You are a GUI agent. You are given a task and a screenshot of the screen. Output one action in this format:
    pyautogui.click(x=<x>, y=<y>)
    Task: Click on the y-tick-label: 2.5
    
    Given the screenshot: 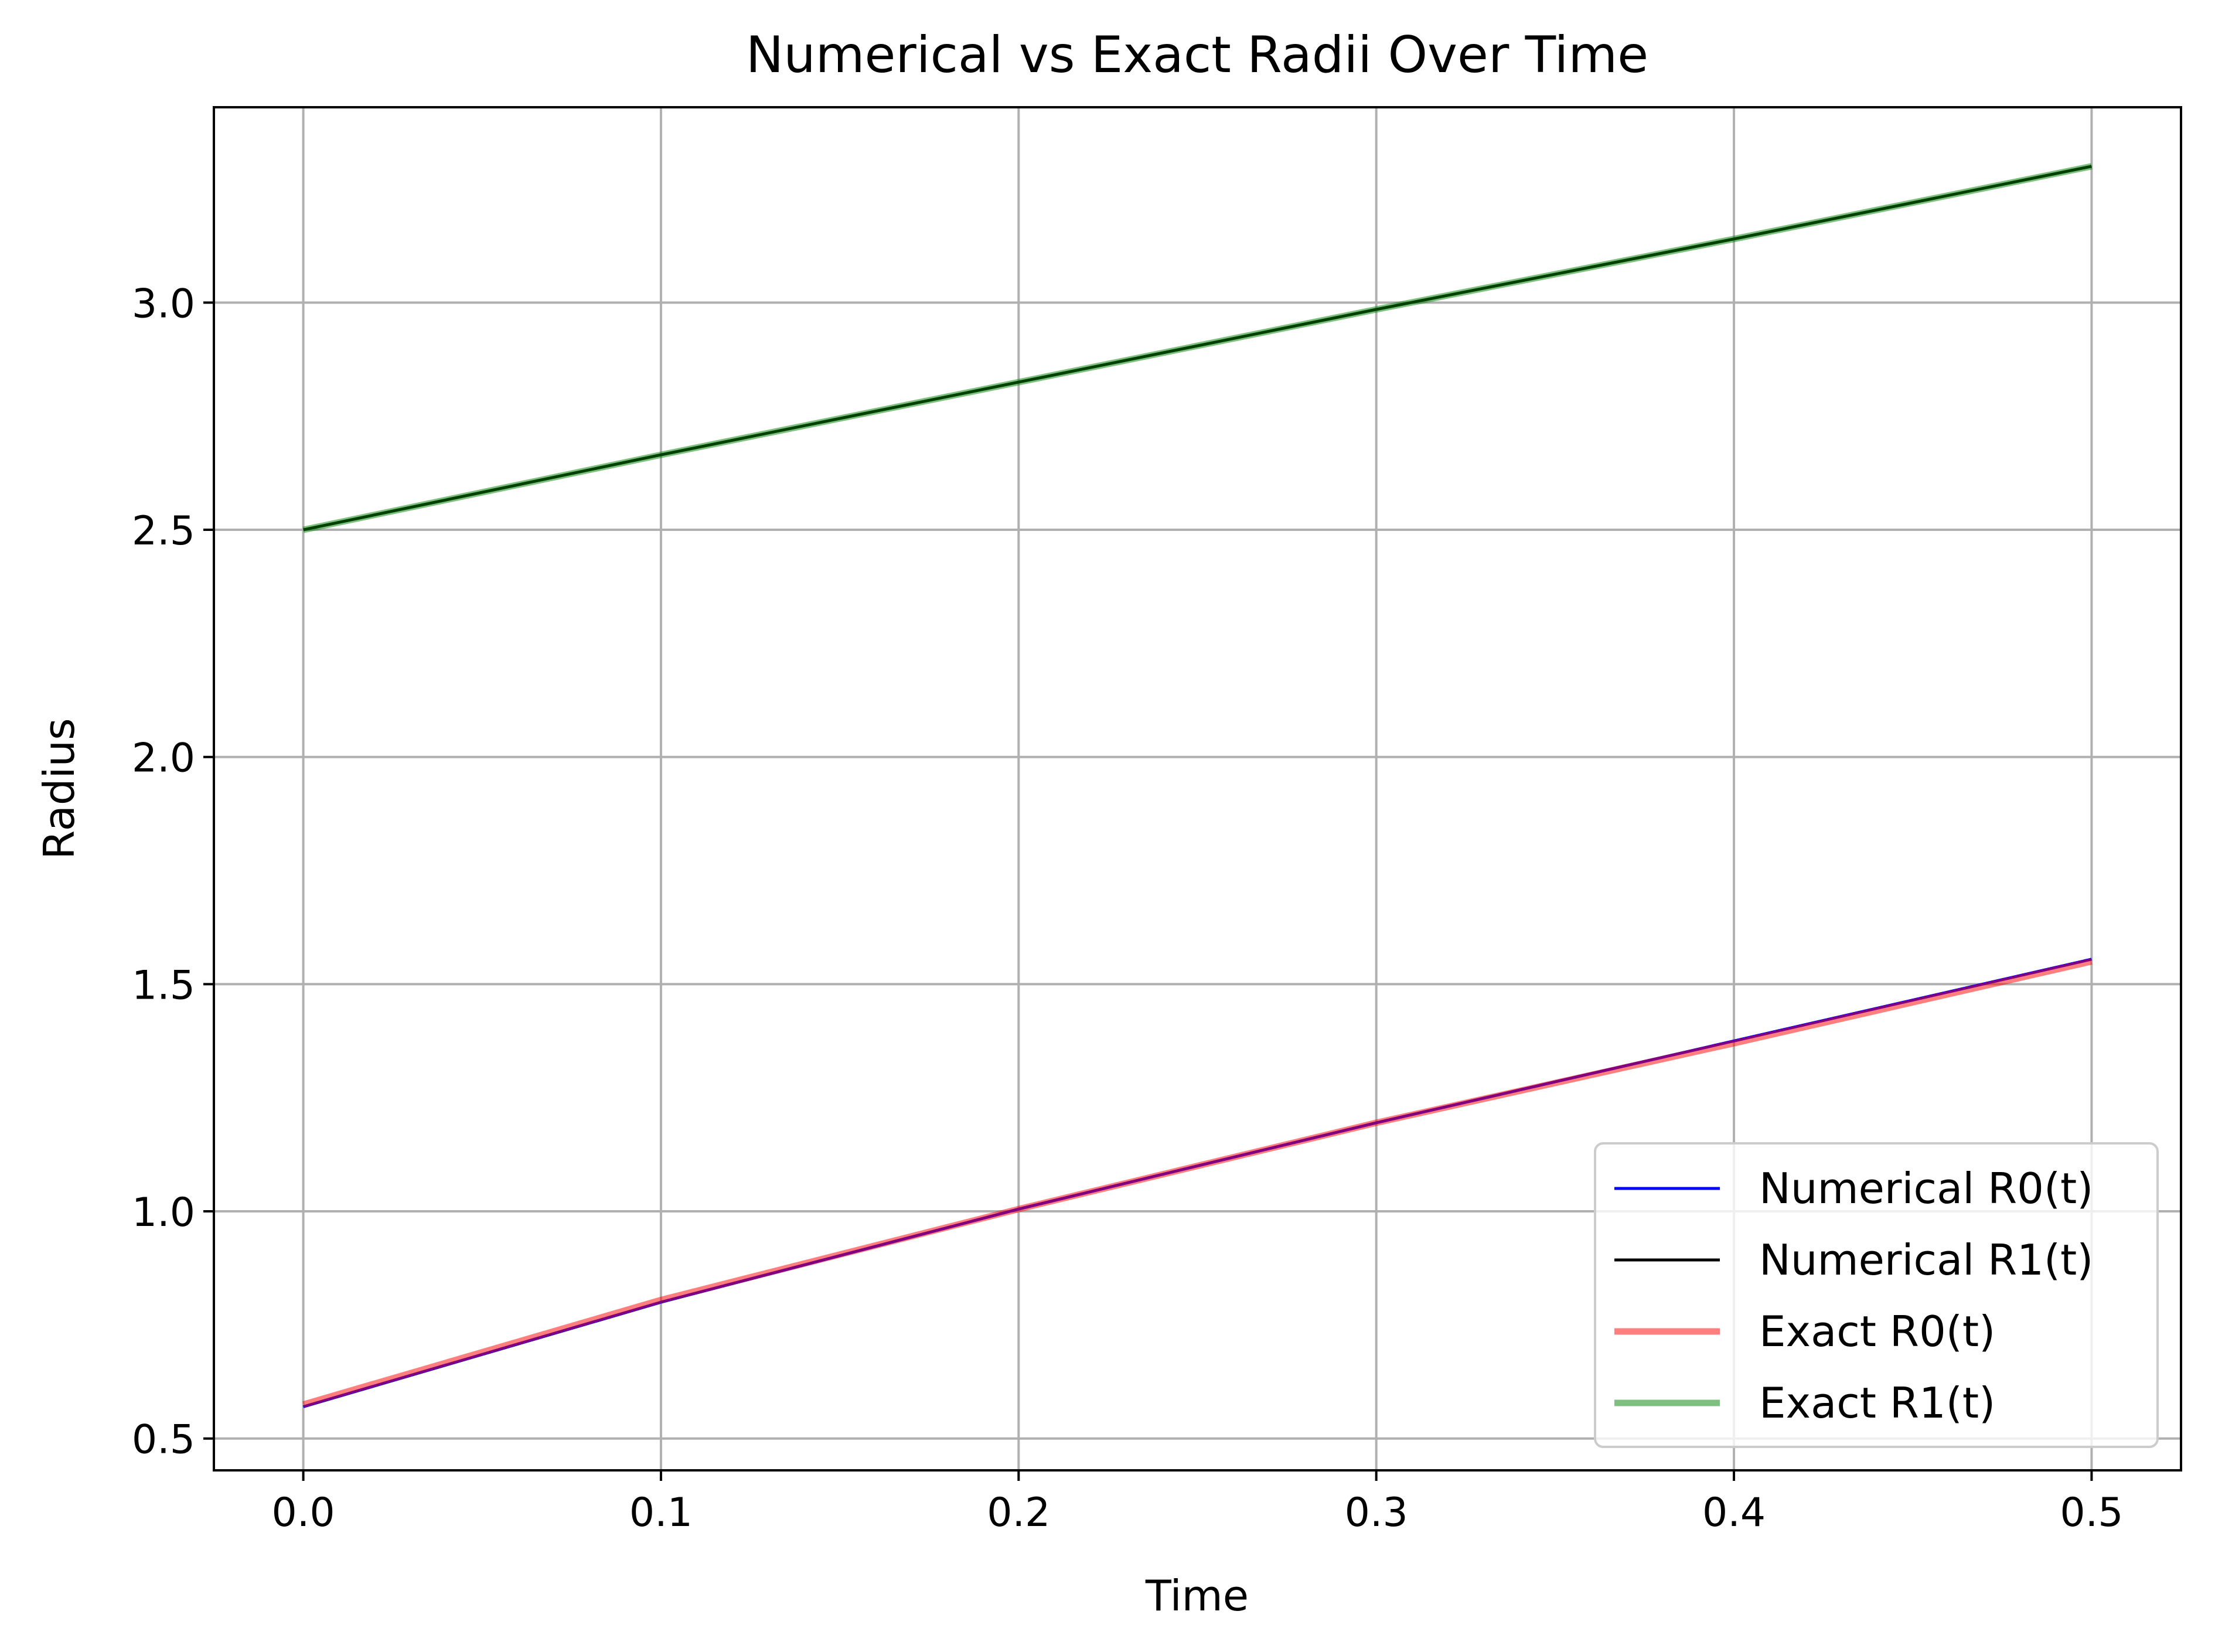 What is the action you would take?
    pyautogui.click(x=163, y=531)
    